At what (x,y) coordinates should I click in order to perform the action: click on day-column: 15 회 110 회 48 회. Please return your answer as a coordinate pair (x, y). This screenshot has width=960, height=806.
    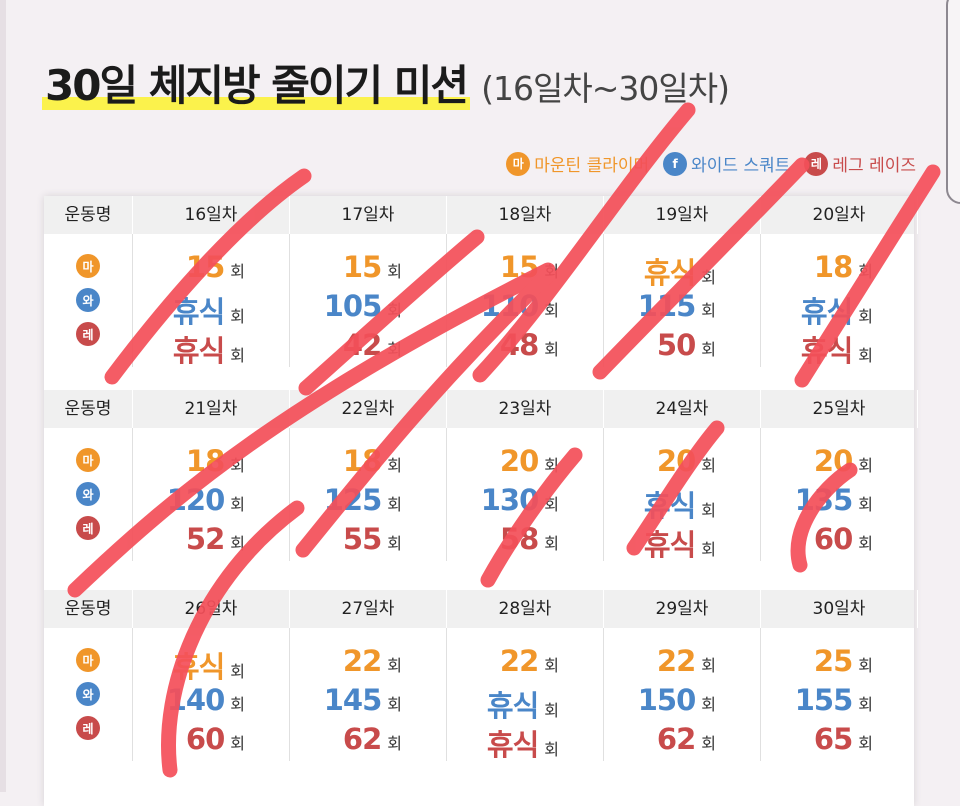
    Looking at the image, I should click on (525, 300).